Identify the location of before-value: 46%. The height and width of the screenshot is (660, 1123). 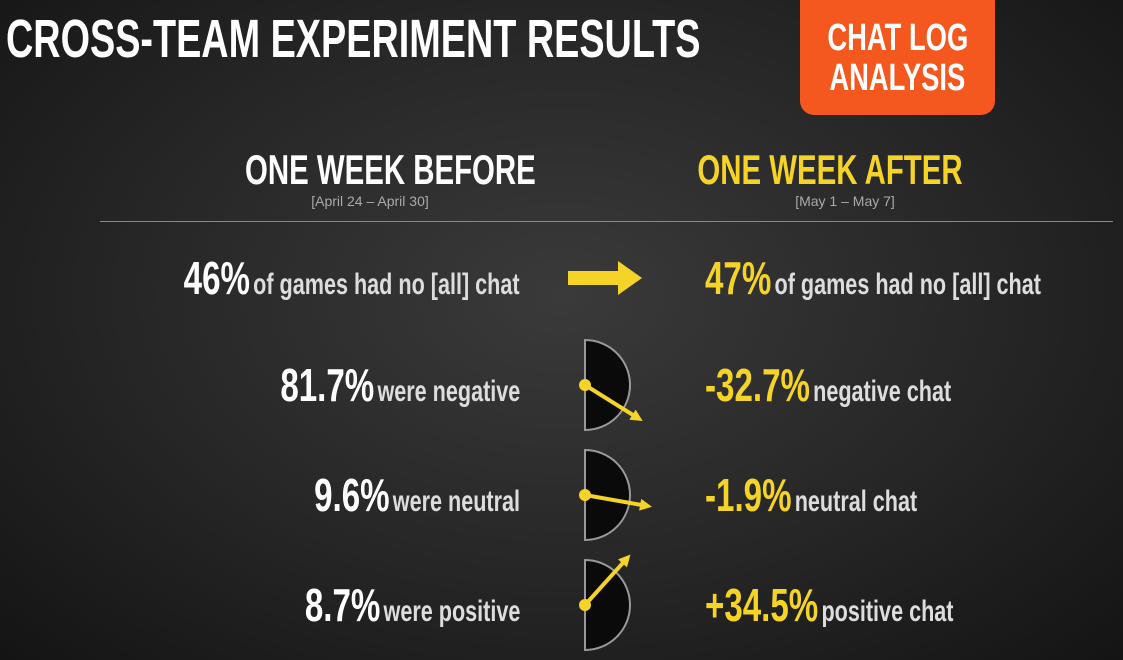
(217, 278).